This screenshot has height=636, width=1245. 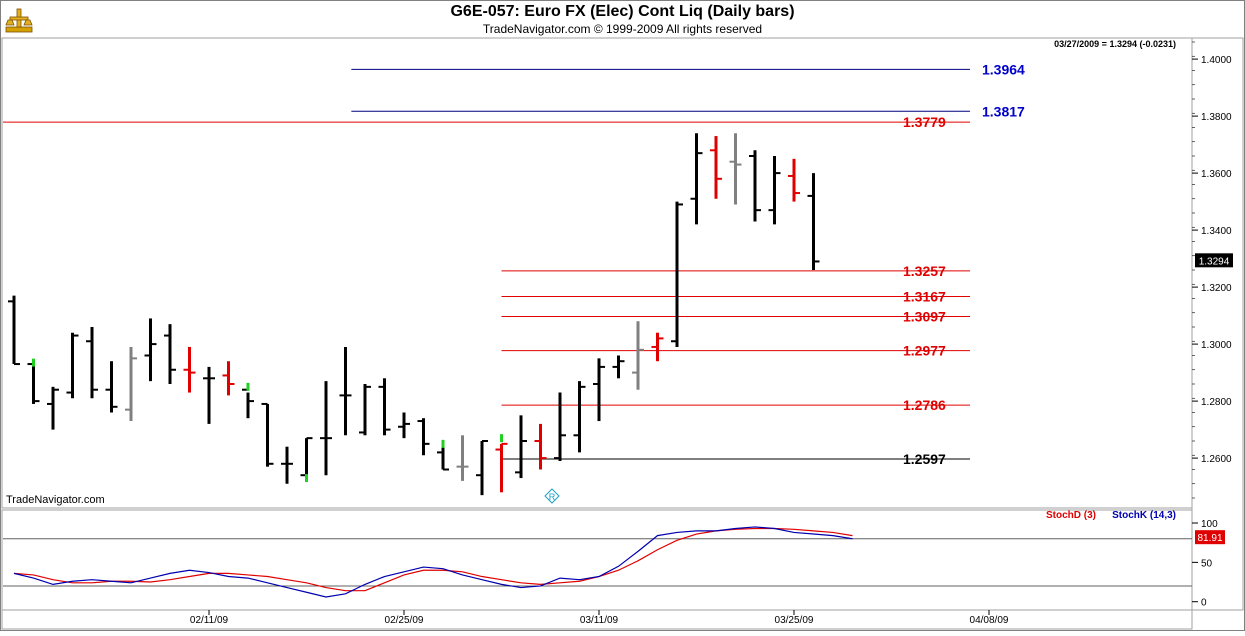 I want to click on watermark-text: TradeNavigator.com, so click(x=55, y=500).